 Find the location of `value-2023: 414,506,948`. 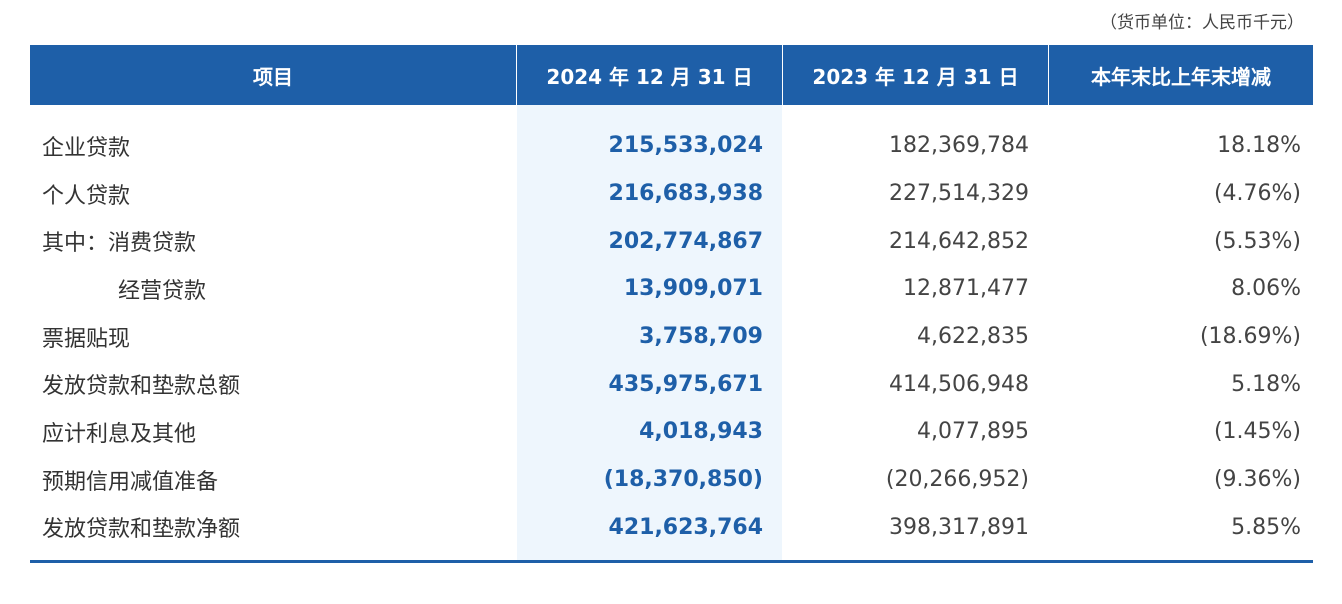

value-2023: 414,506,948 is located at coordinates (959, 384).